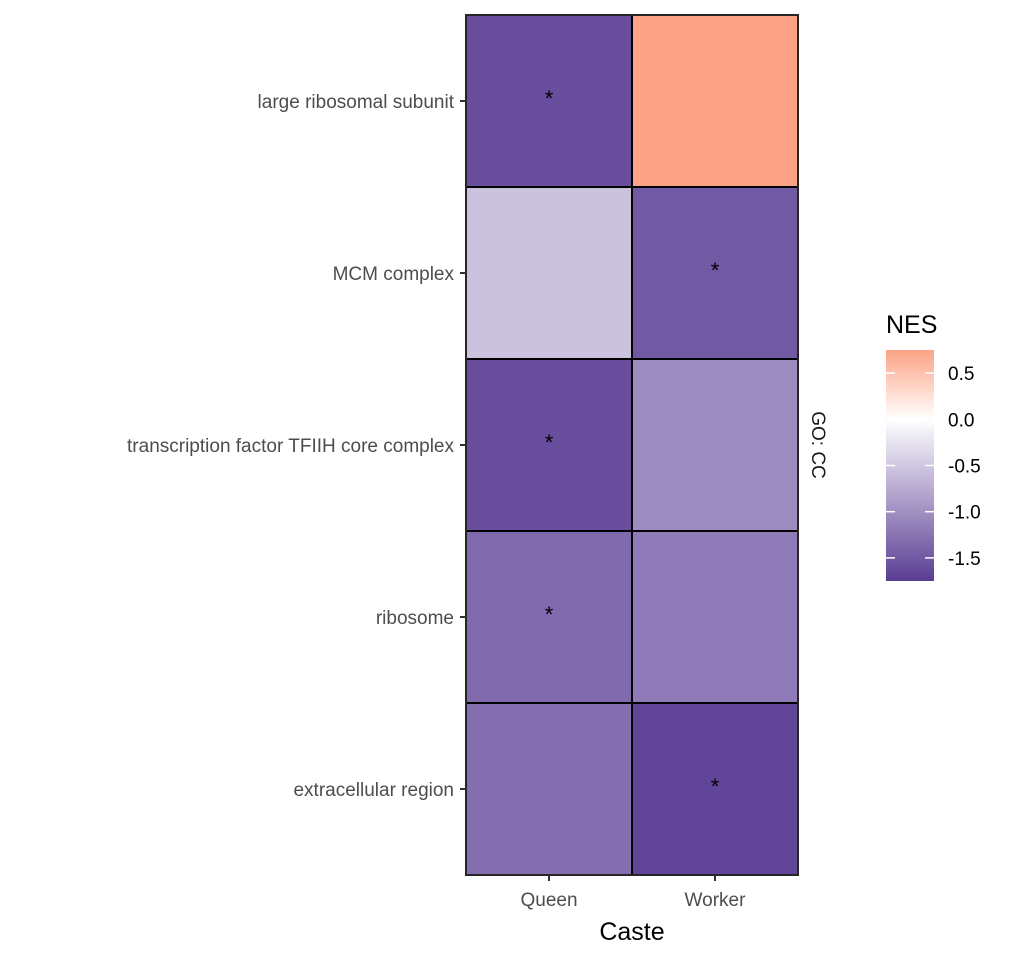  What do you see at coordinates (394, 274) in the screenshot?
I see `y-tick-label: MCM complex` at bounding box center [394, 274].